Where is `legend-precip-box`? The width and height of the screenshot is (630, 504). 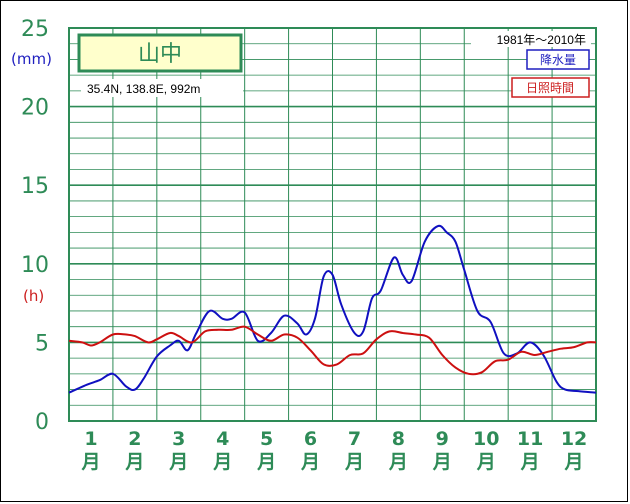
legend-precip-box is located at coordinates (558, 59).